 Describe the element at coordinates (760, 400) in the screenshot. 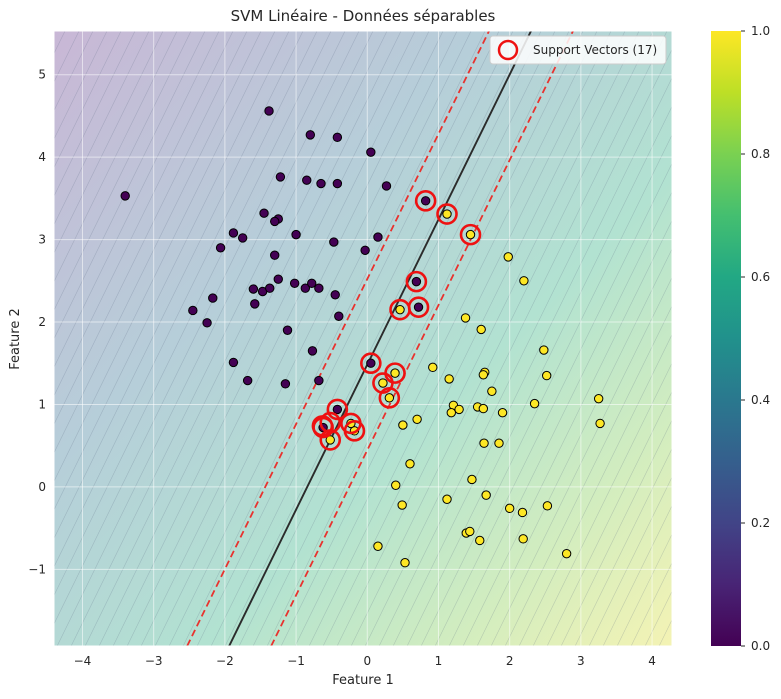

I see `colorbar-tick-label: 0.4` at that location.